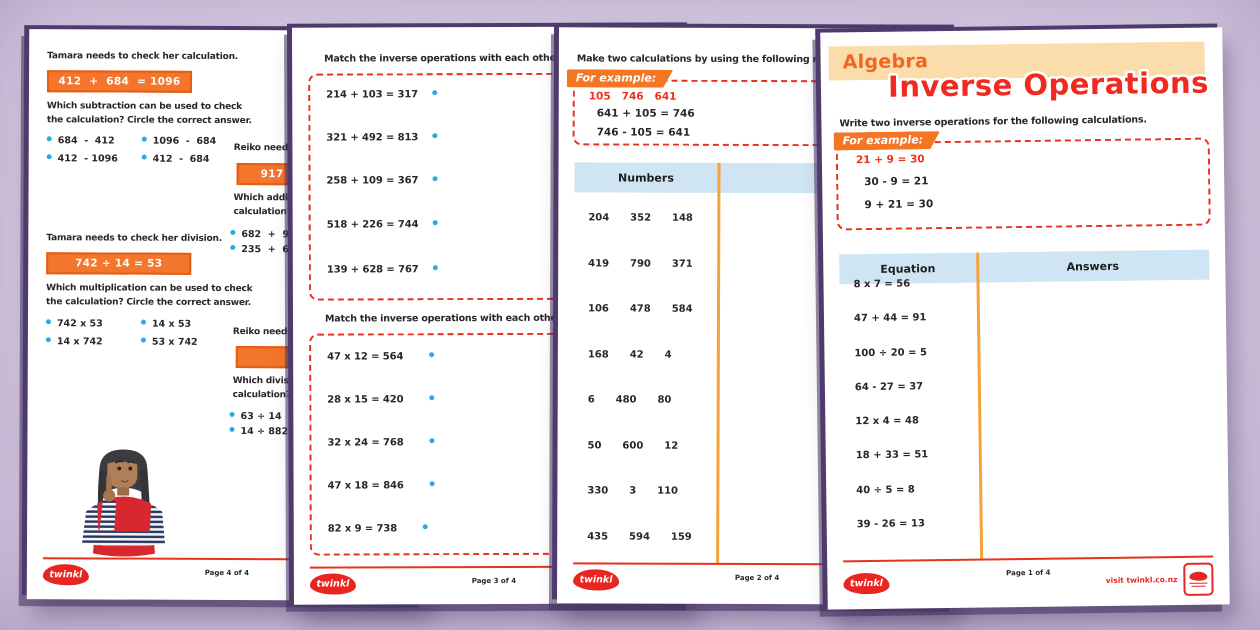  I want to click on table-row: 47 + 44 = 91, so click(890, 318).